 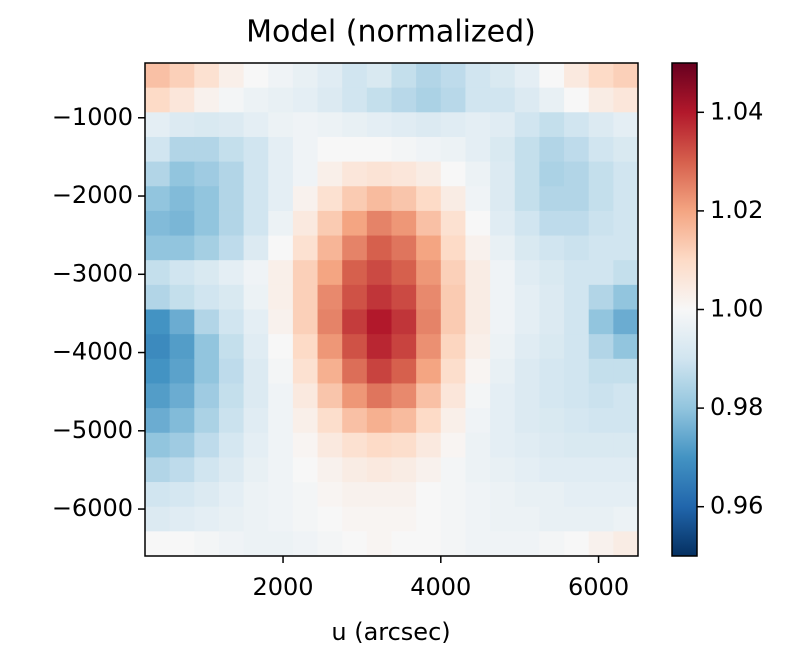 What do you see at coordinates (92, 273) in the screenshot?
I see `y-tick-label: −3000` at bounding box center [92, 273].